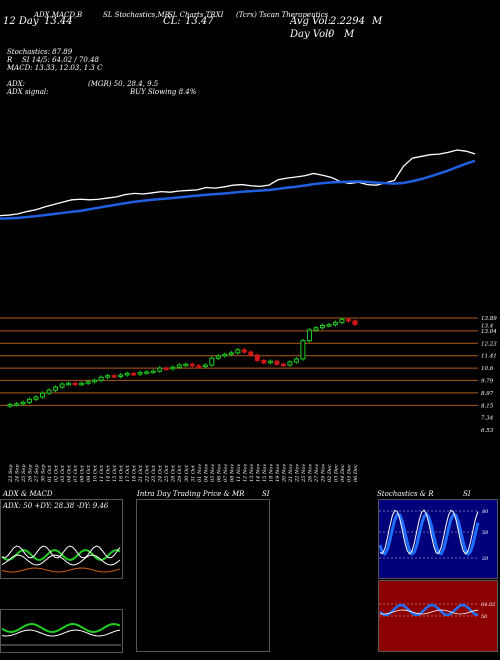 This screenshot has height=660, width=500. I want to click on date-tick-label: 02 Dec, so click(330, 473).